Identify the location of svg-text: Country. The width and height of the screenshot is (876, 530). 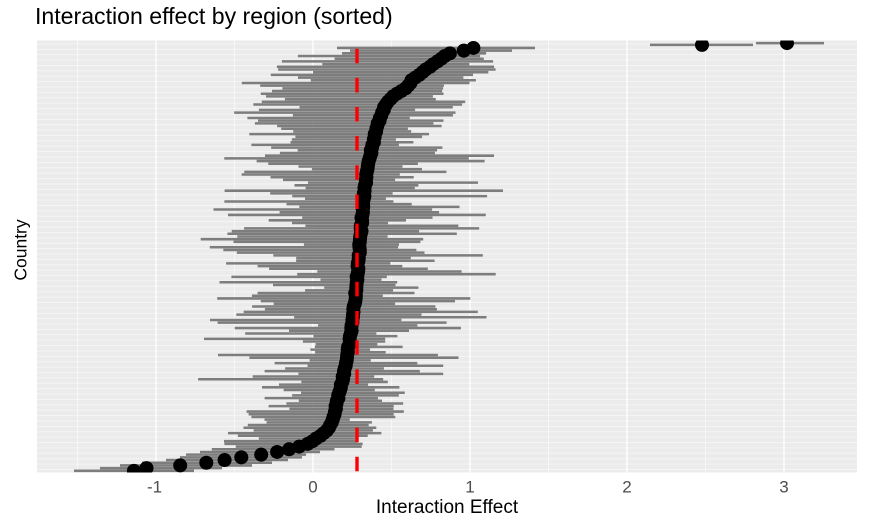
(21, 250).